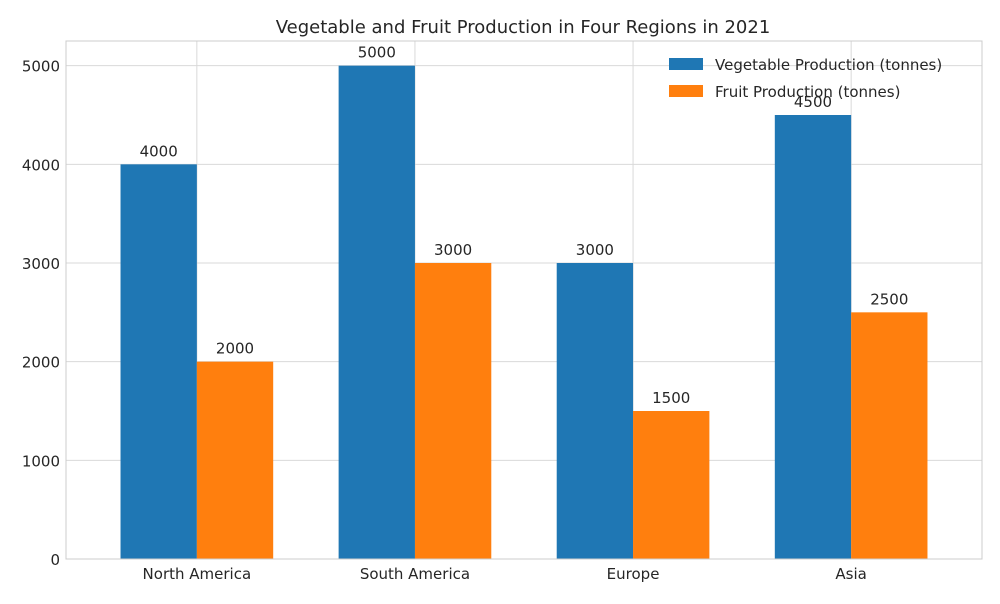  What do you see at coordinates (813, 102) in the screenshot?
I see `data-label: 4500` at bounding box center [813, 102].